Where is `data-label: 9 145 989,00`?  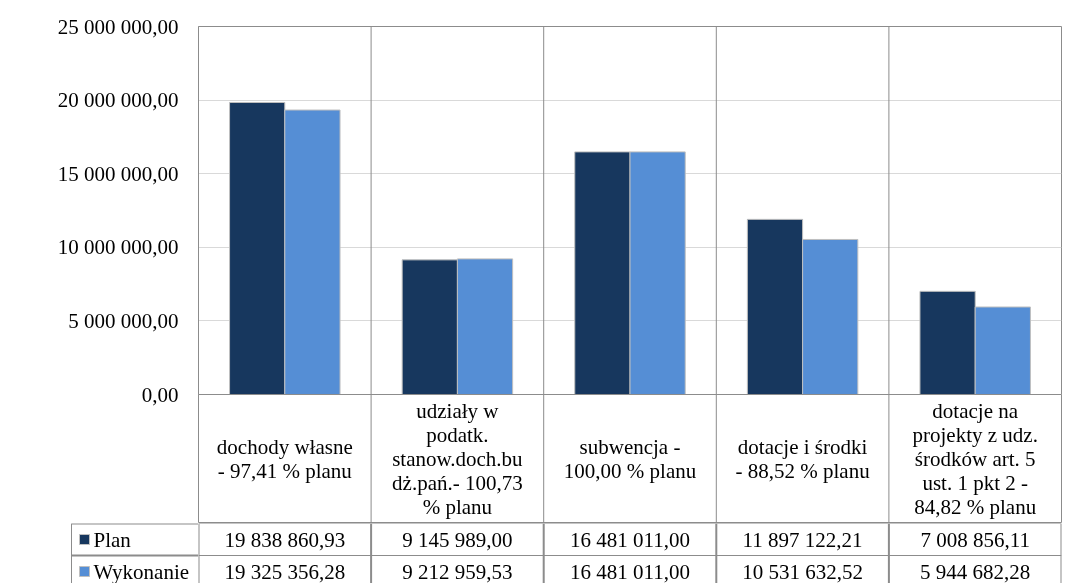 data-label: 9 145 989,00 is located at coordinates (457, 539).